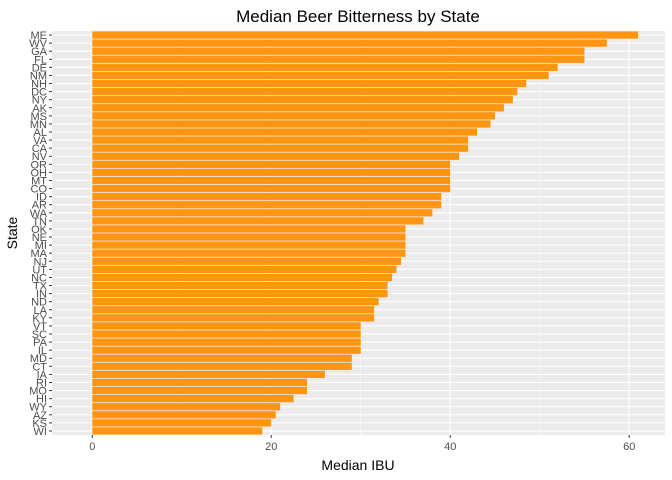 This screenshot has width=672, height=480. I want to click on y-tick-label: IL, so click(42, 351).